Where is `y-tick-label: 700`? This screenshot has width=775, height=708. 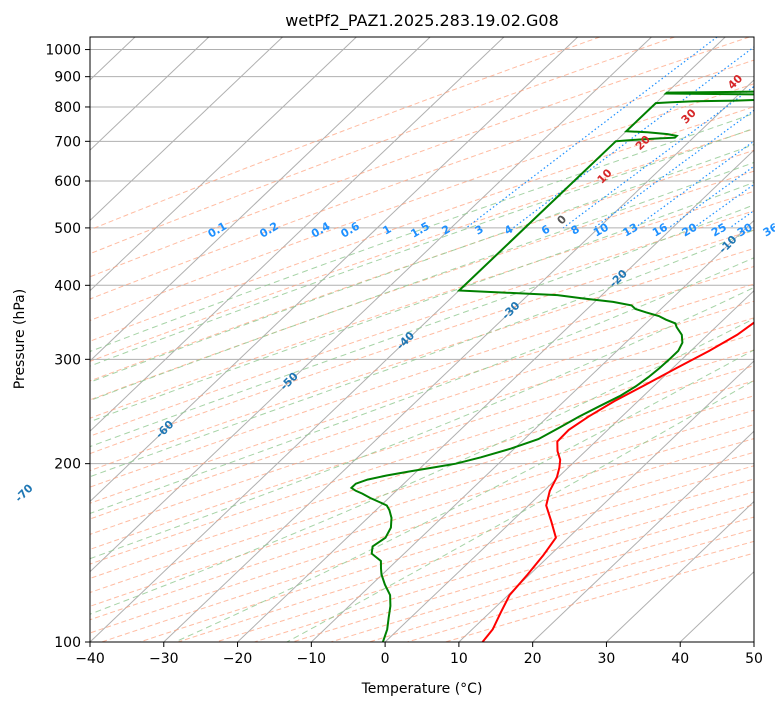
y-tick-label: 700 is located at coordinates (67, 142).